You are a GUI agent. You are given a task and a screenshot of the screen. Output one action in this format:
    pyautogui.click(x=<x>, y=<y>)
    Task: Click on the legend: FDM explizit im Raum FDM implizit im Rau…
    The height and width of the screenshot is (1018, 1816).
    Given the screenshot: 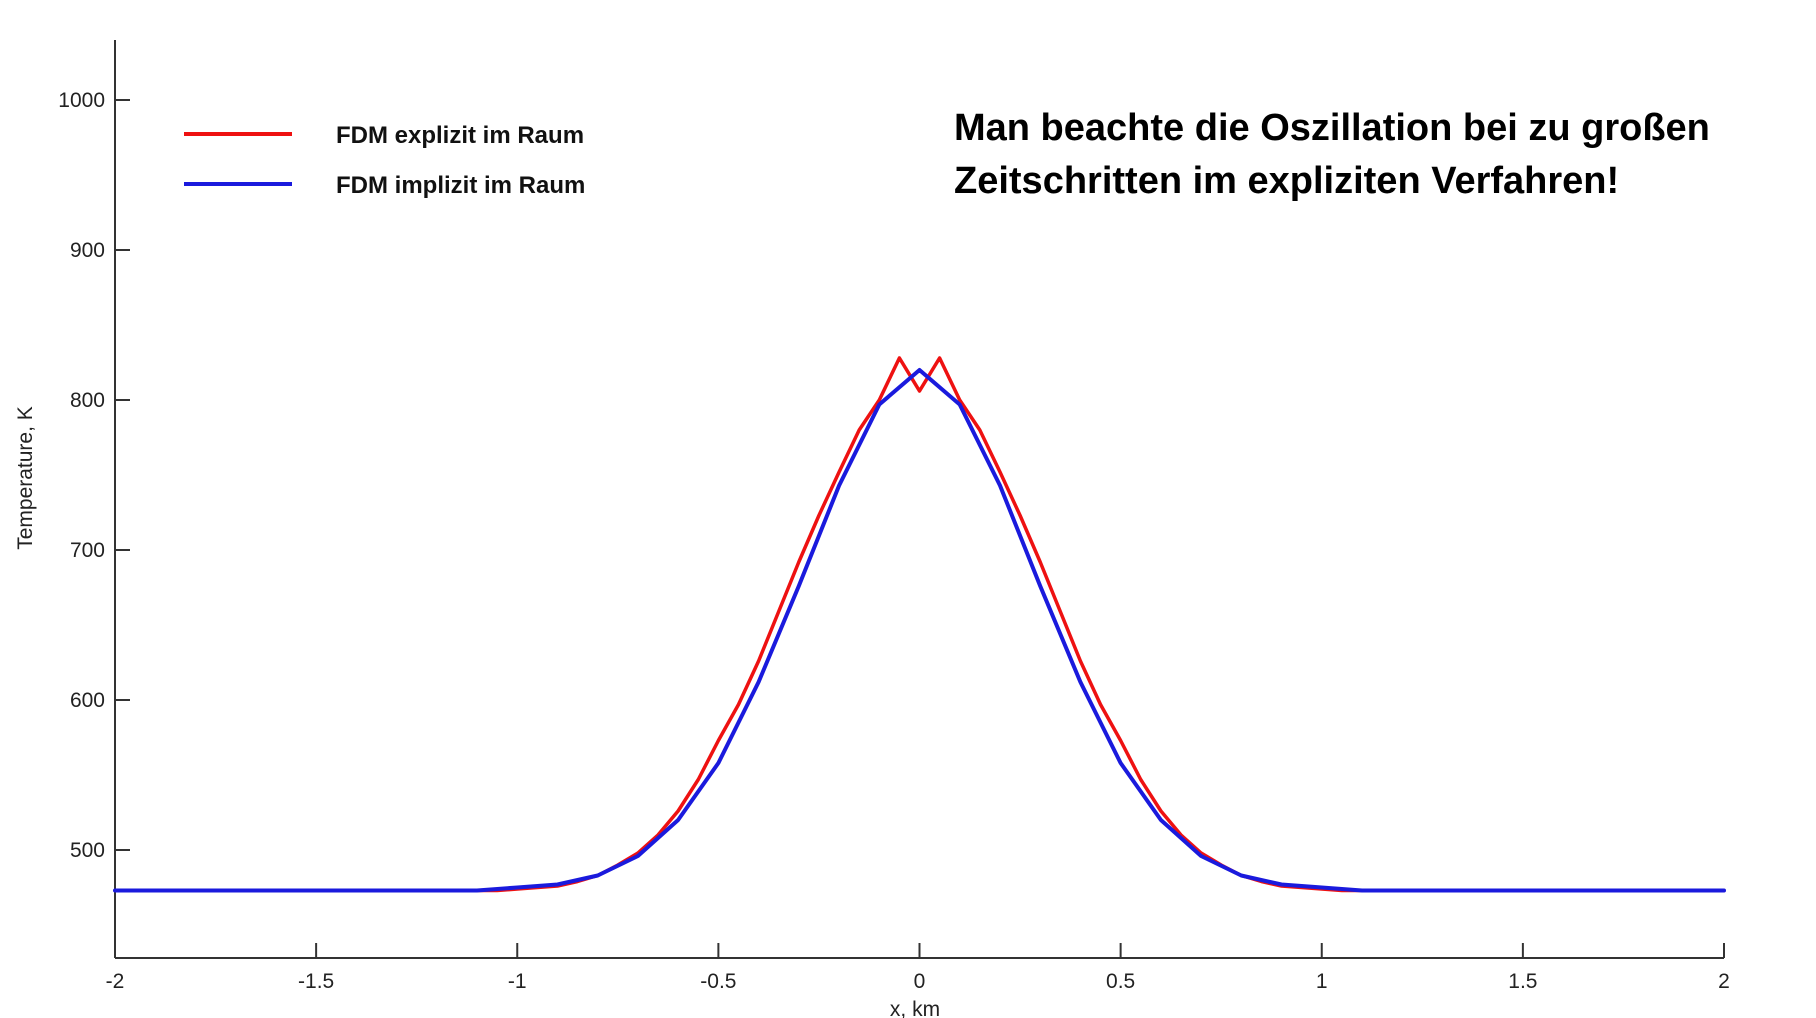 What is the action you would take?
    pyautogui.click(x=384, y=160)
    